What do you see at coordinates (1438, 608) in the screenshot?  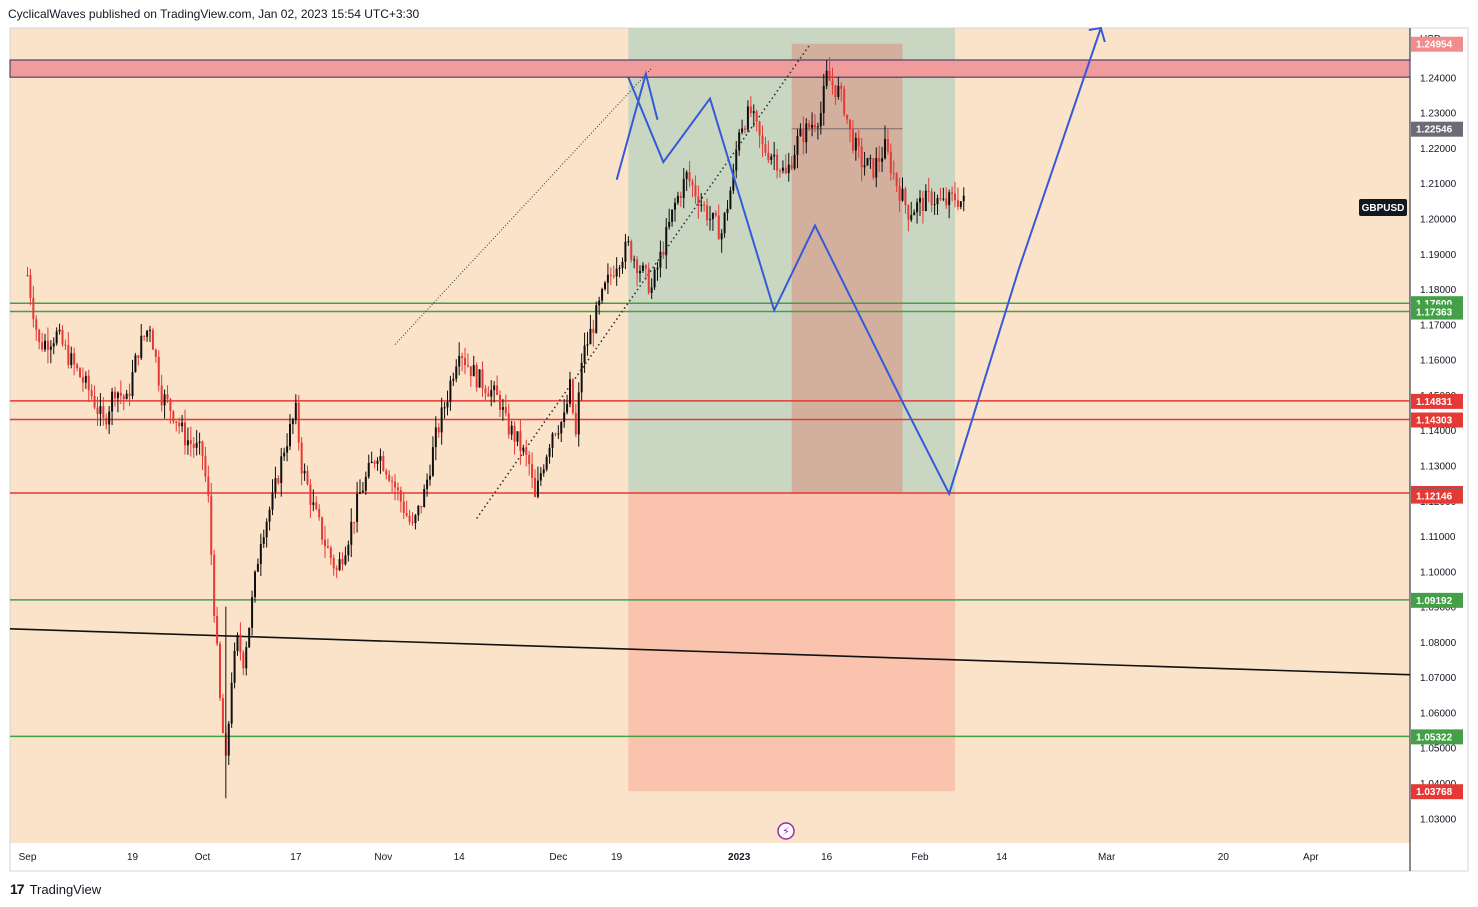 I see `price-tick-label: 1.09000` at bounding box center [1438, 608].